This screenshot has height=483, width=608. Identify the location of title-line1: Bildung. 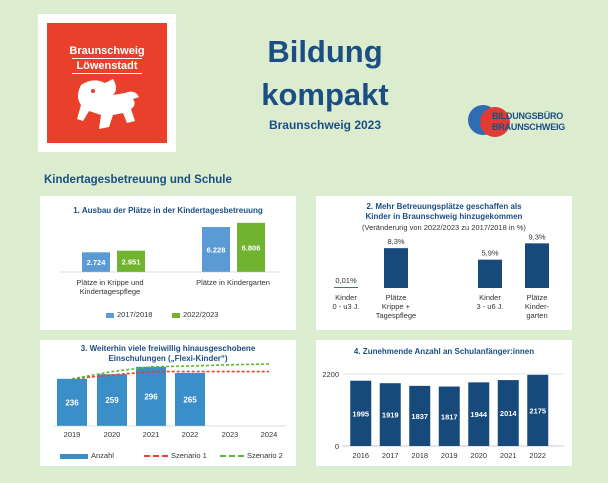
(325, 51).